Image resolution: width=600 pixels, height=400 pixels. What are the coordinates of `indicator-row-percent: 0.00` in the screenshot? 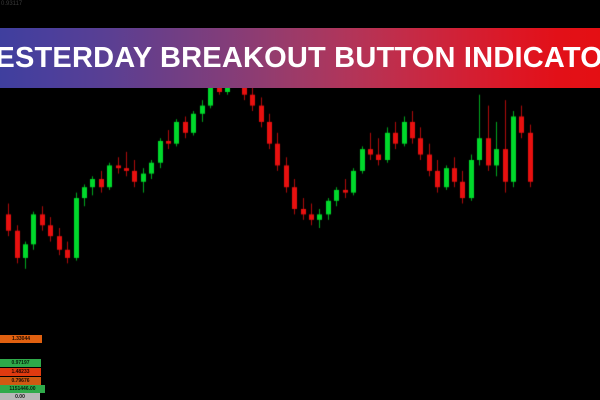 It's located at (20, 396).